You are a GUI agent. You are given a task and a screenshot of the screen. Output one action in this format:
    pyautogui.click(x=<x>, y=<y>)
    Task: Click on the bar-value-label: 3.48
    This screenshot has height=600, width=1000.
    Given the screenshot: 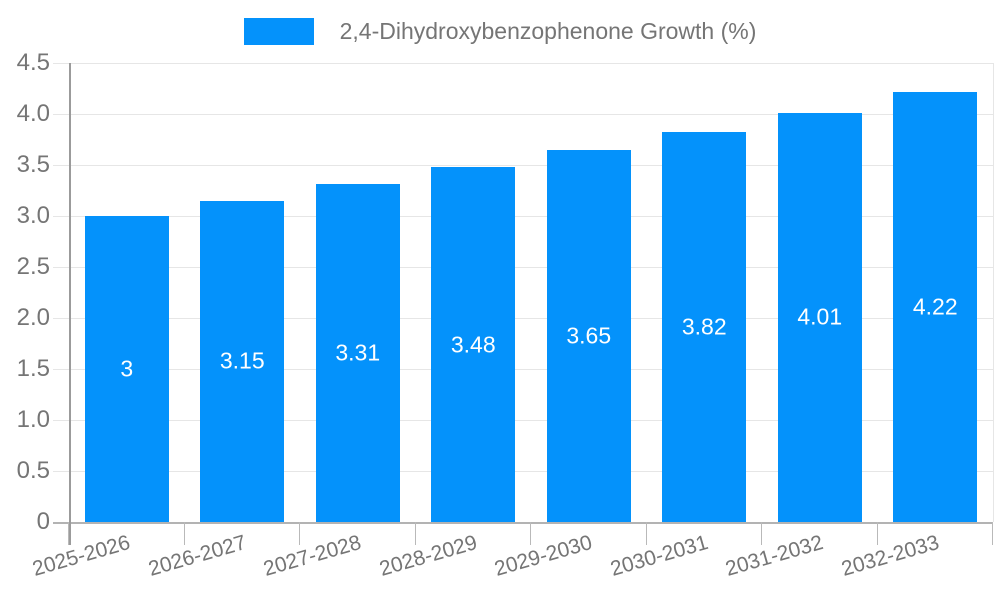 What is the action you would take?
    pyautogui.click(x=473, y=344)
    